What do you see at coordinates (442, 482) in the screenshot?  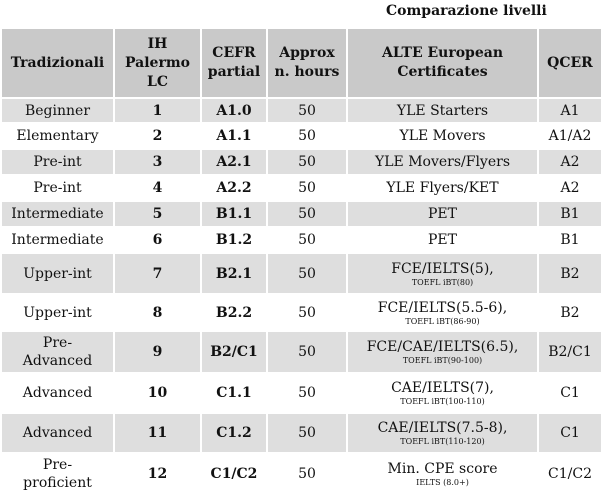 I see `note-text: IELTS (8.0+)` at bounding box center [442, 482].